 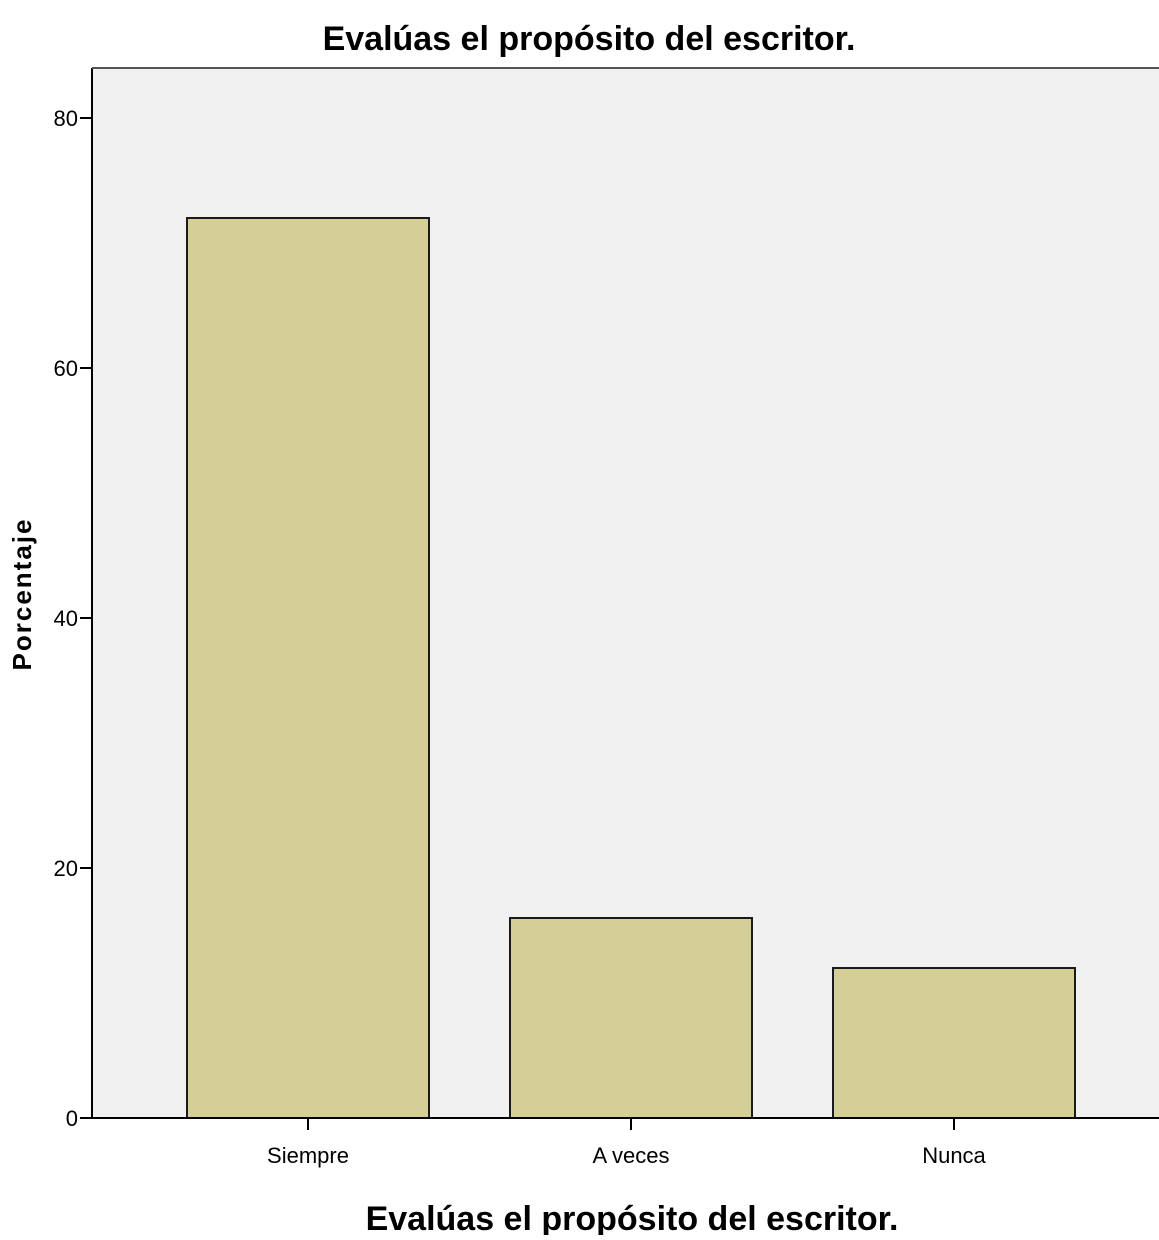 What do you see at coordinates (632, 1217) in the screenshot?
I see `x-axis-title: Evalúas el propósito del escritor.` at bounding box center [632, 1217].